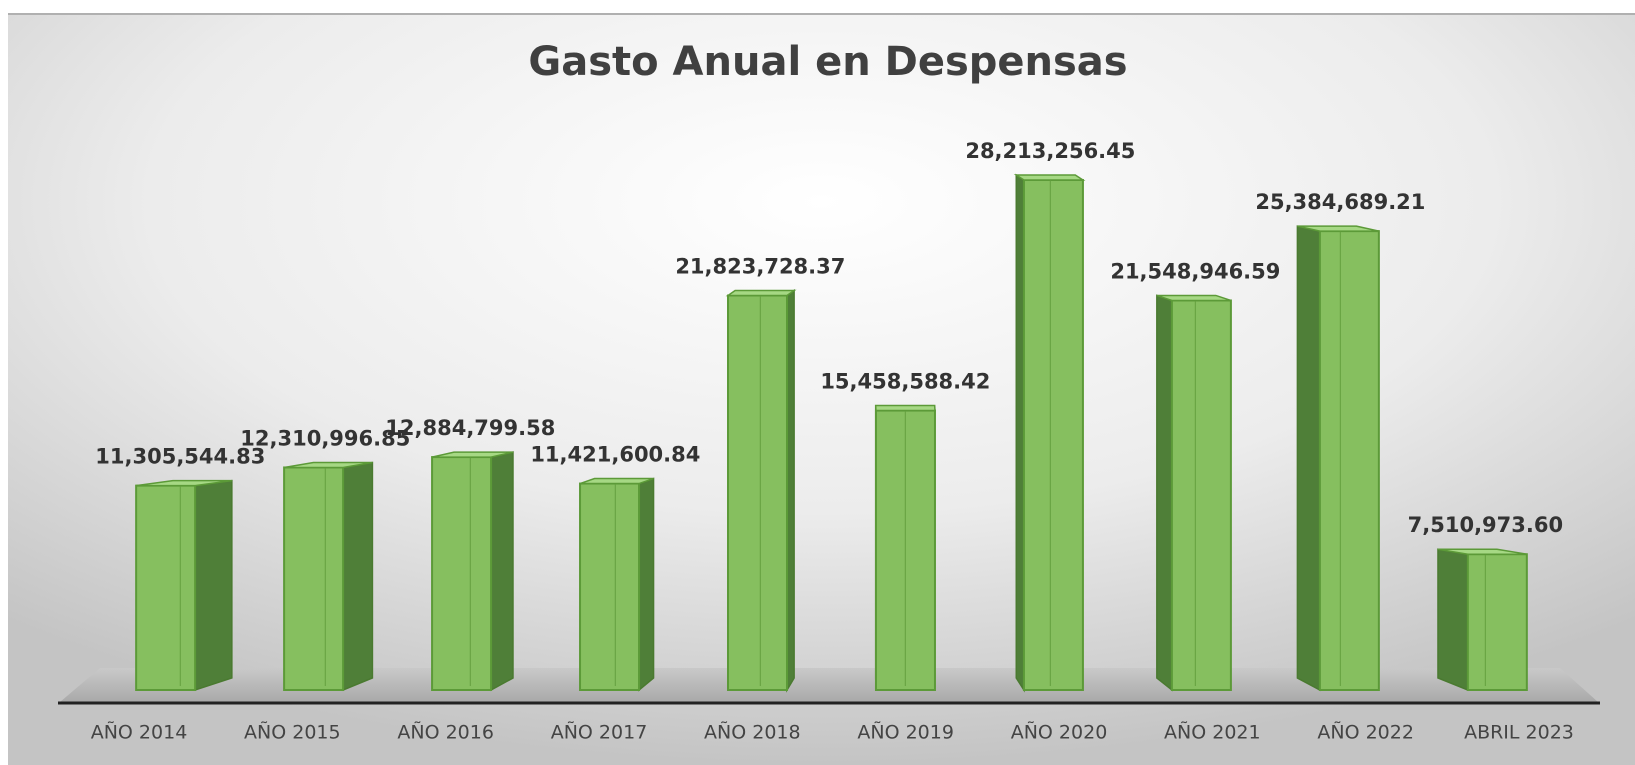 This screenshot has width=1635, height=765. Describe the element at coordinates (615, 455) in the screenshot. I see `value-label: 11,421,600.84` at that location.